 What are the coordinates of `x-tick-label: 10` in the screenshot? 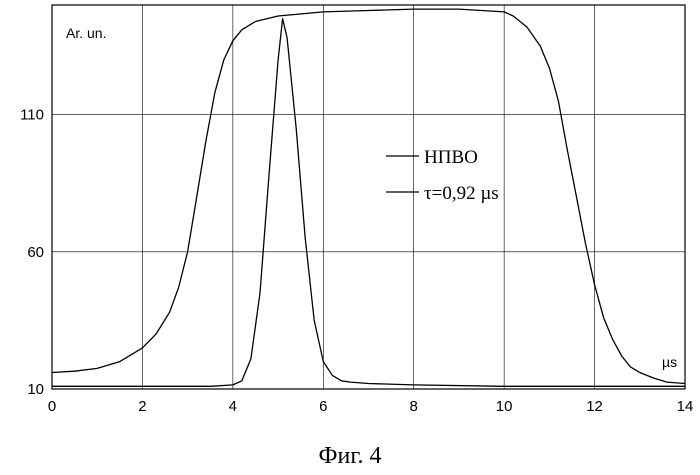 It's located at (504, 406).